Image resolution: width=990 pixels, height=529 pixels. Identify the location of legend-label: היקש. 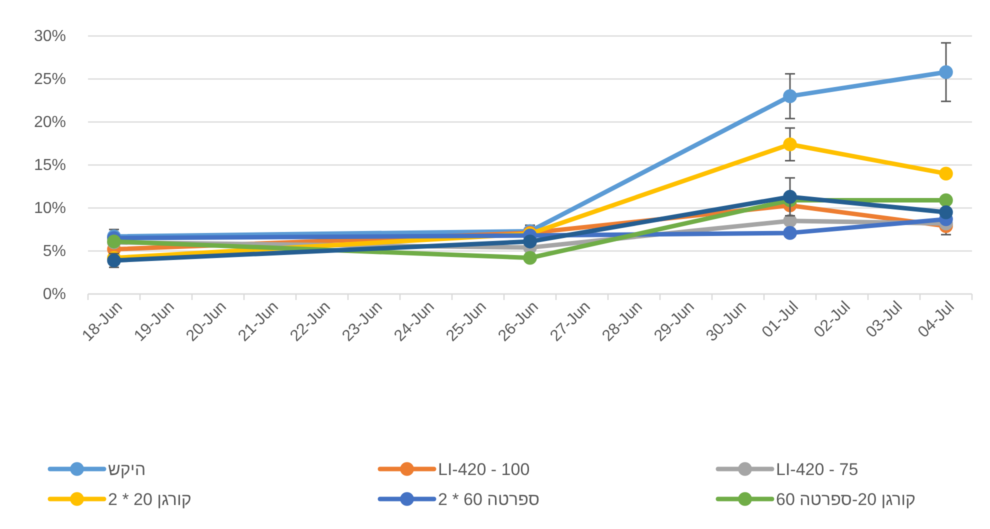
(127, 469).